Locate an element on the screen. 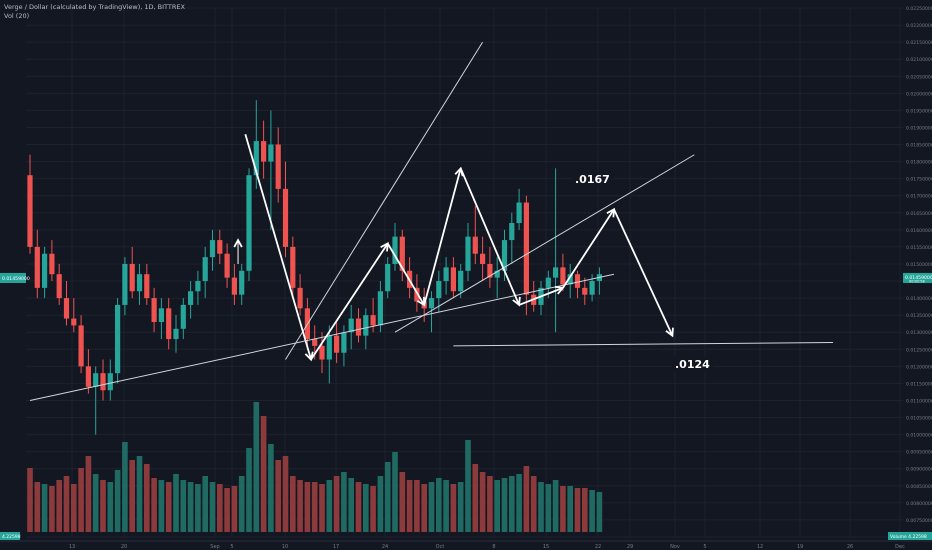 This screenshot has height=550, width=932. left-price-axis: 0.01459000 4.22598 is located at coordinates (15, 406).